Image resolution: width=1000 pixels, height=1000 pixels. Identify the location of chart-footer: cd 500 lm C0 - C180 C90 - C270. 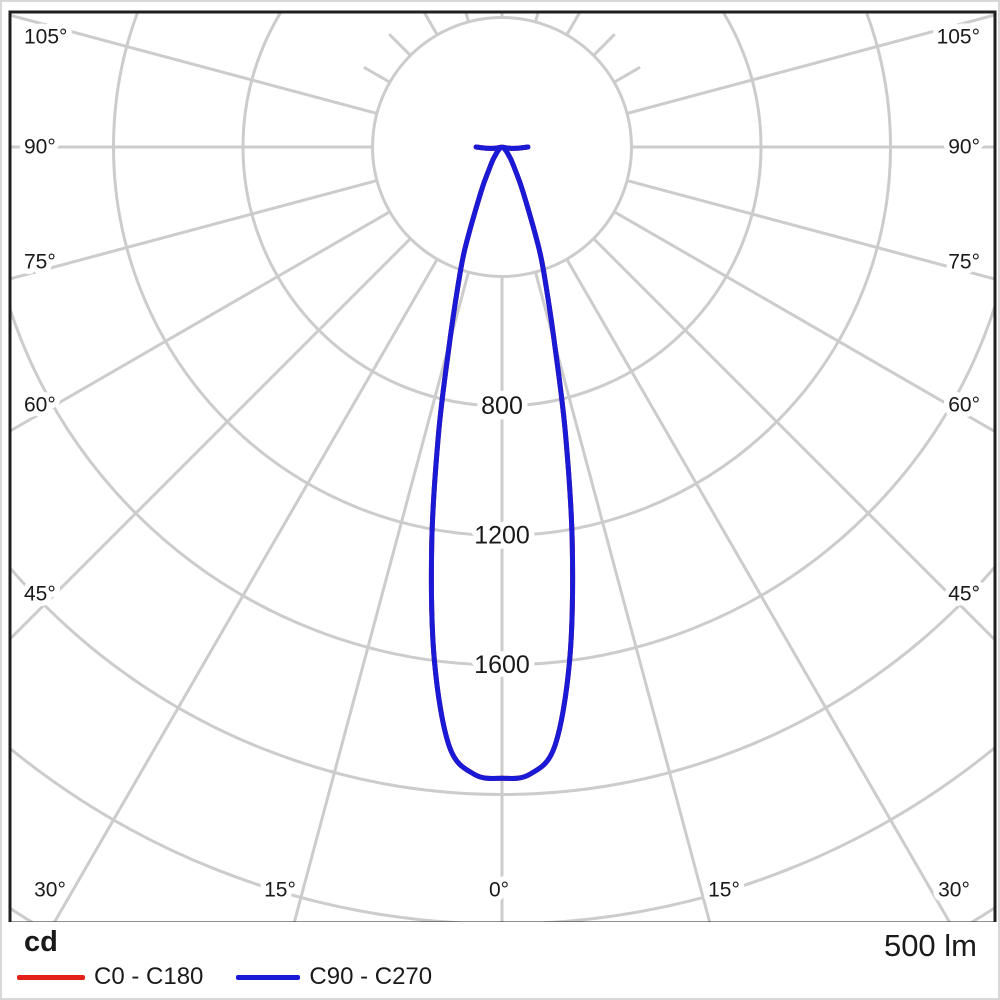
(500, 960).